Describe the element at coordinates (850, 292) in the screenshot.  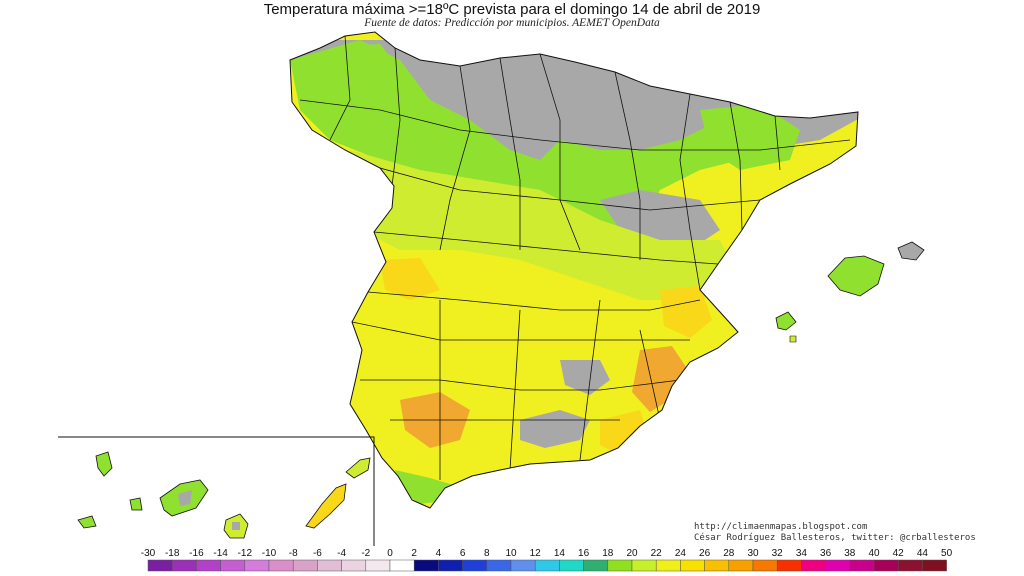
I see `balearic-islands` at that location.